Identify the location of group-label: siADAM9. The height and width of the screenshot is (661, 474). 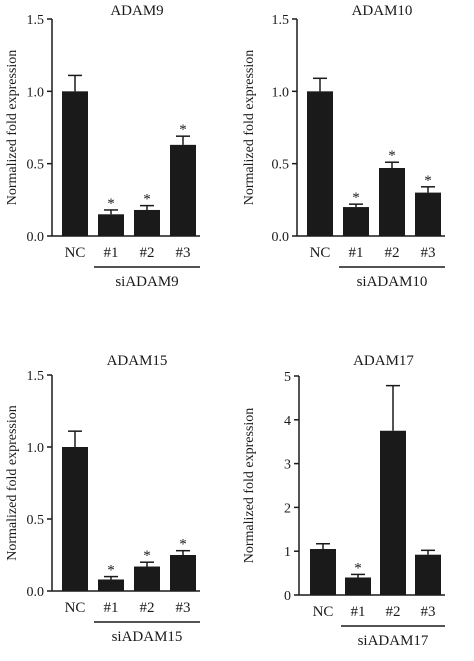
(146, 282).